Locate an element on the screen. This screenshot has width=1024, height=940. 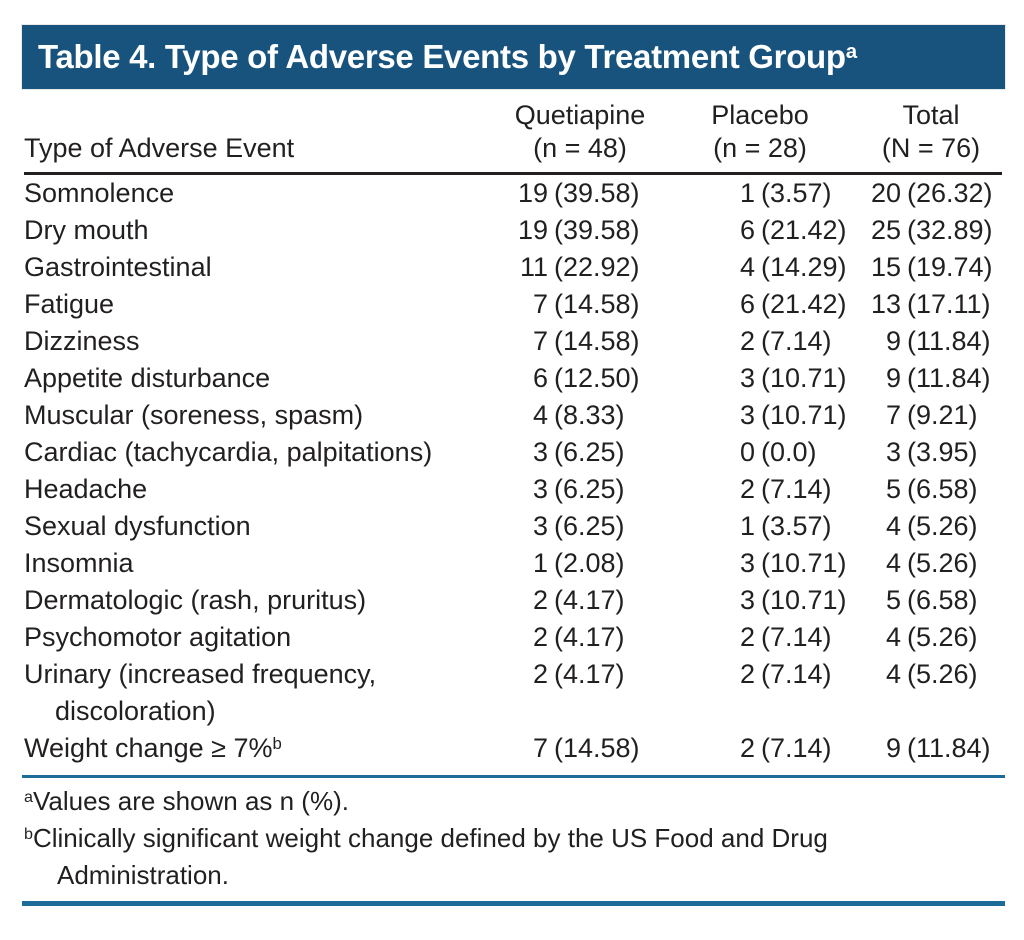
event-label: Muscular (soreness, spasm) is located at coordinates (194, 415).